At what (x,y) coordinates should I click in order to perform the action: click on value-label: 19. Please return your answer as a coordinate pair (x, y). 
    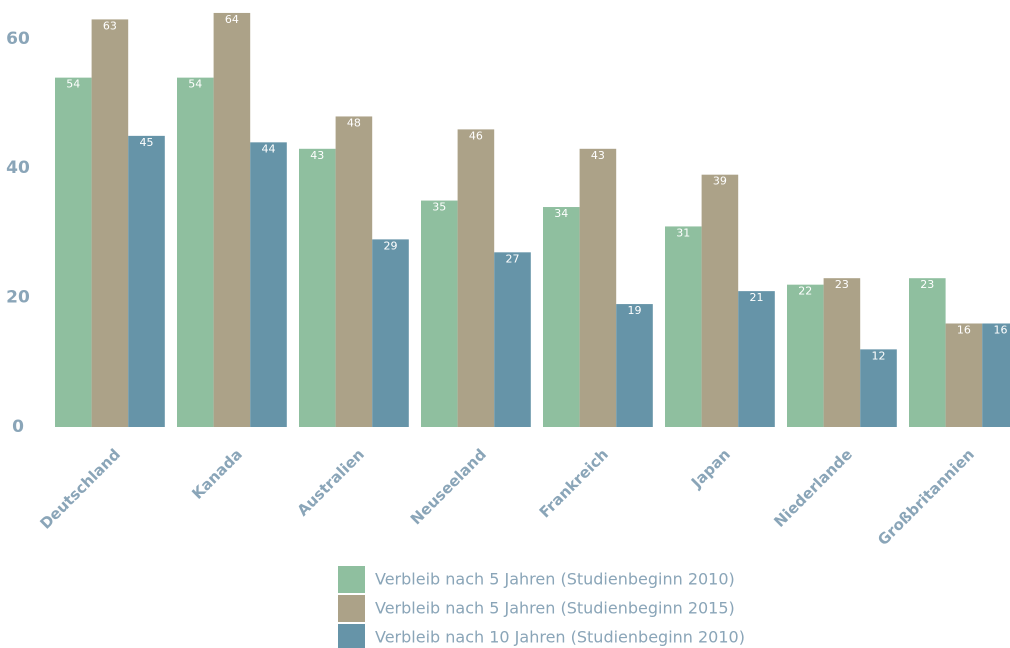
    Looking at the image, I should click on (635, 310).